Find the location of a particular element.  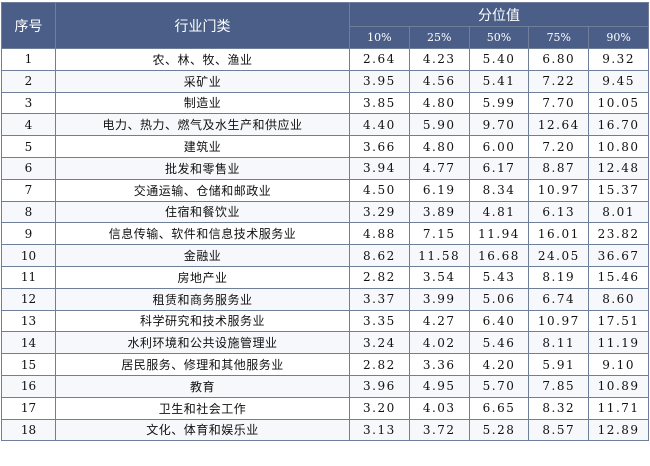

row-value-p50: 8.34 is located at coordinates (499, 190).